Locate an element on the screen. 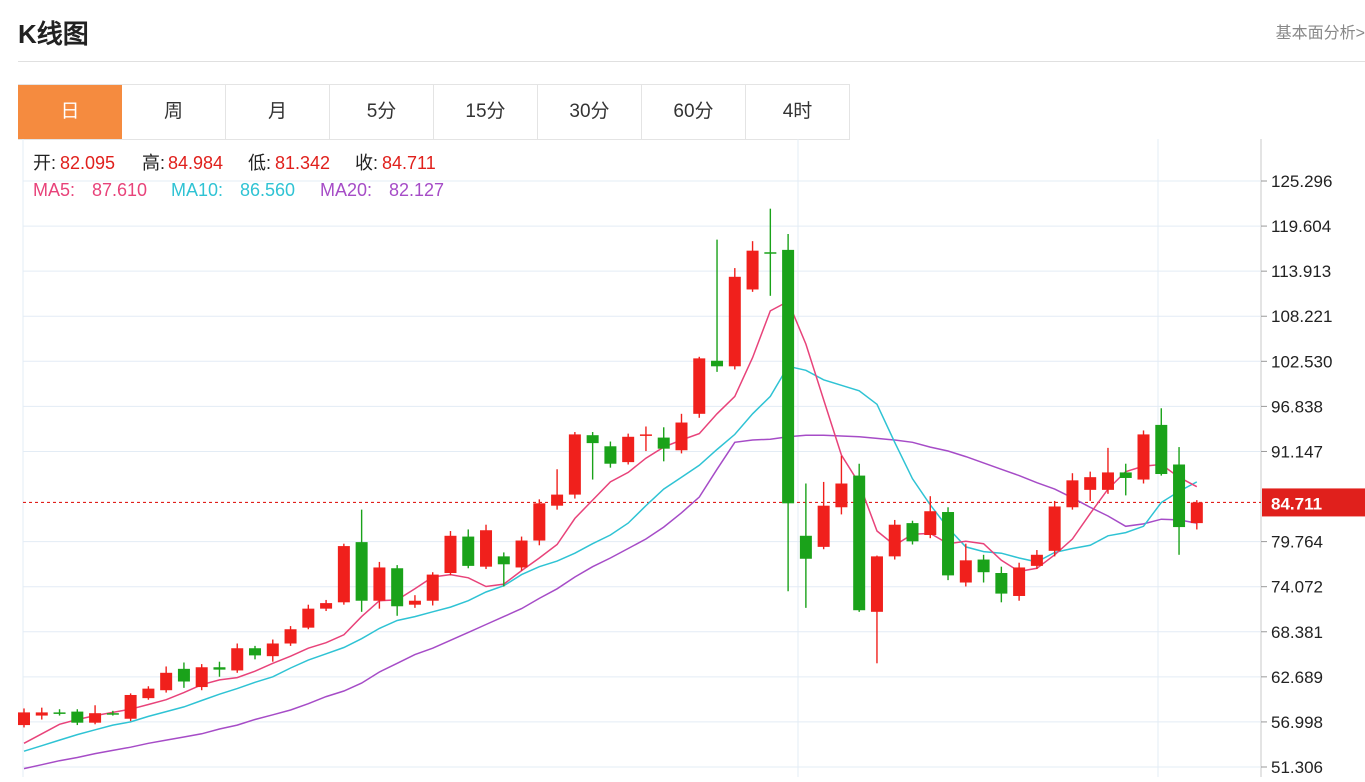 The width and height of the screenshot is (1365, 782). ohlc-open-label: 开: is located at coordinates (44, 163).